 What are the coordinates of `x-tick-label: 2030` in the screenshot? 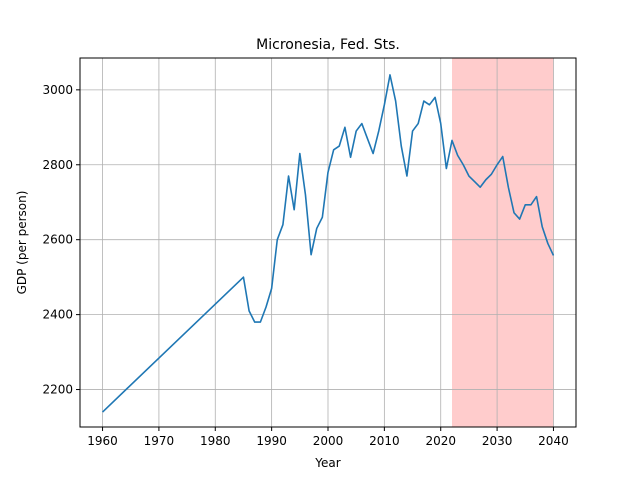 It's located at (497, 441).